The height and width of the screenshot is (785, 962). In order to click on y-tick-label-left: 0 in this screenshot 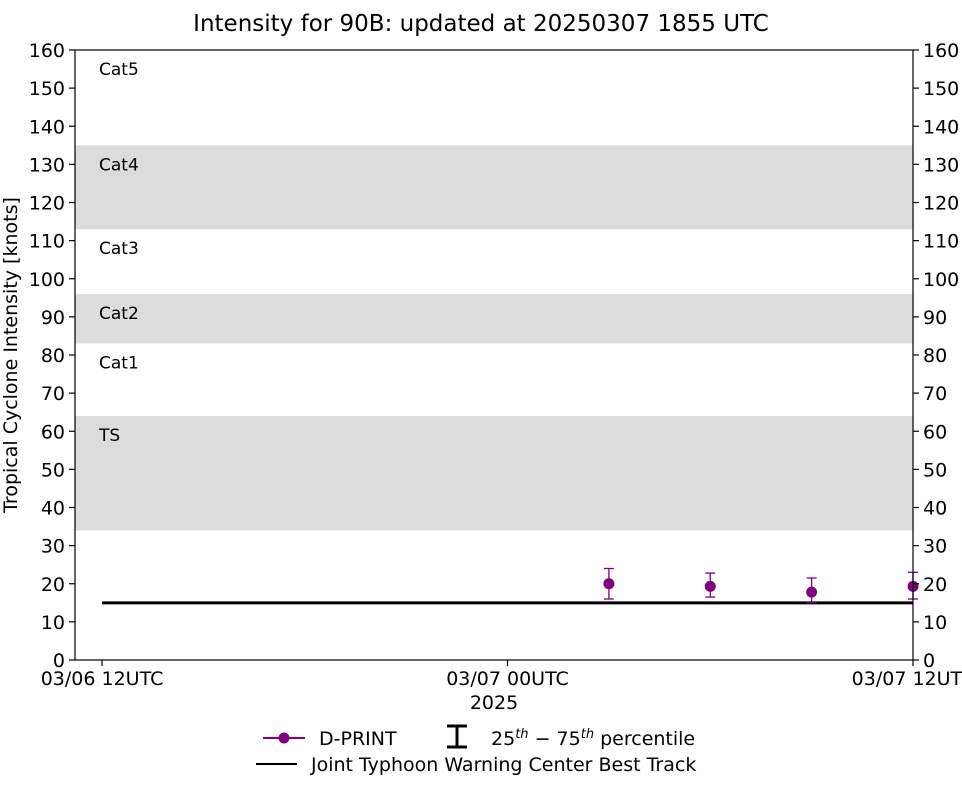, I will do `click(59, 661)`.